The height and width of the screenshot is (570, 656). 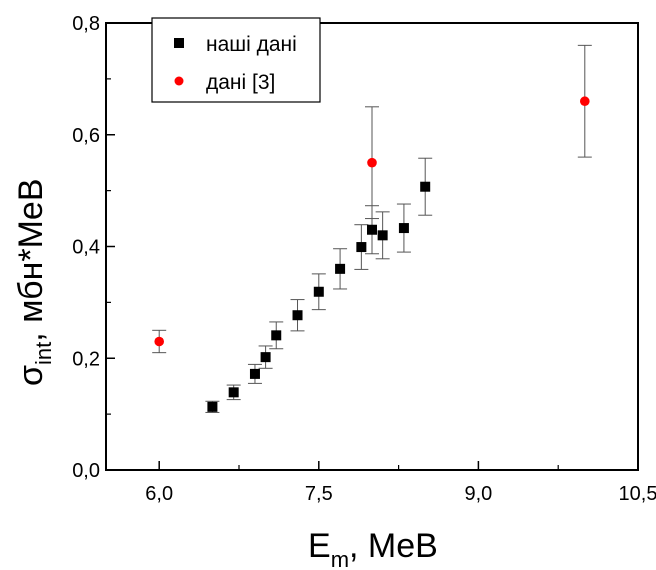 I want to click on x-axis-title: Em, MeB, so click(x=373, y=548).